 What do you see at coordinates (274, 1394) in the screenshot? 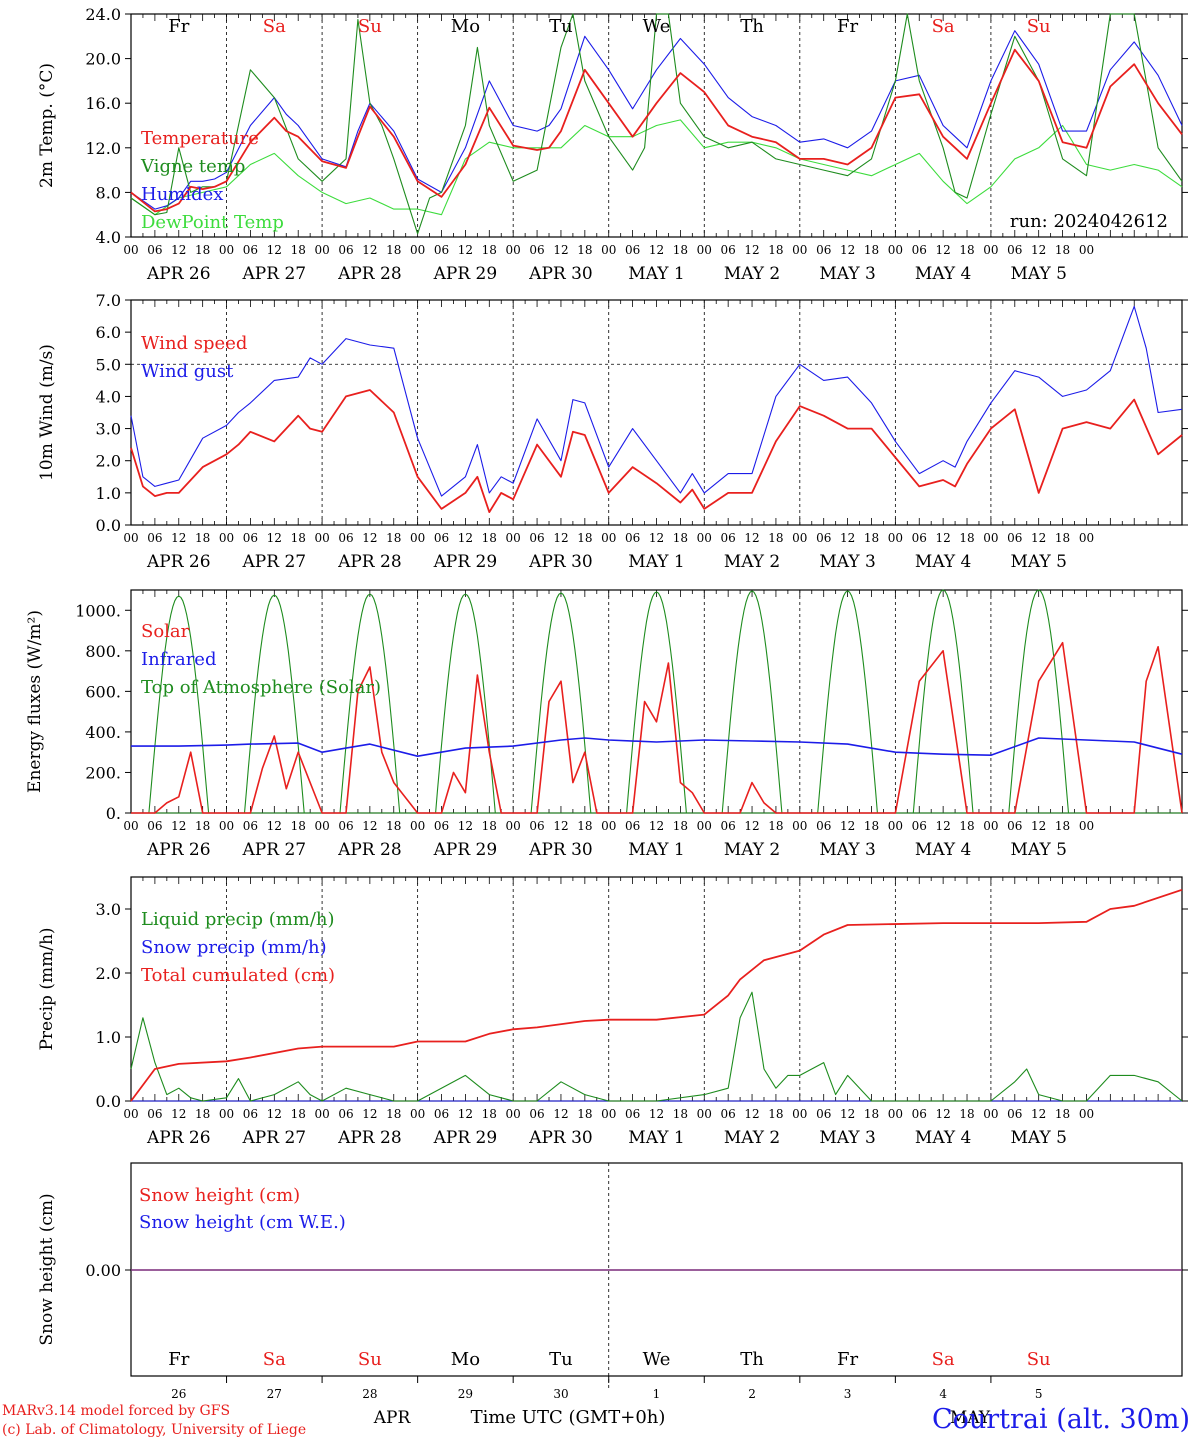
I see `day-number: 27` at bounding box center [274, 1394].